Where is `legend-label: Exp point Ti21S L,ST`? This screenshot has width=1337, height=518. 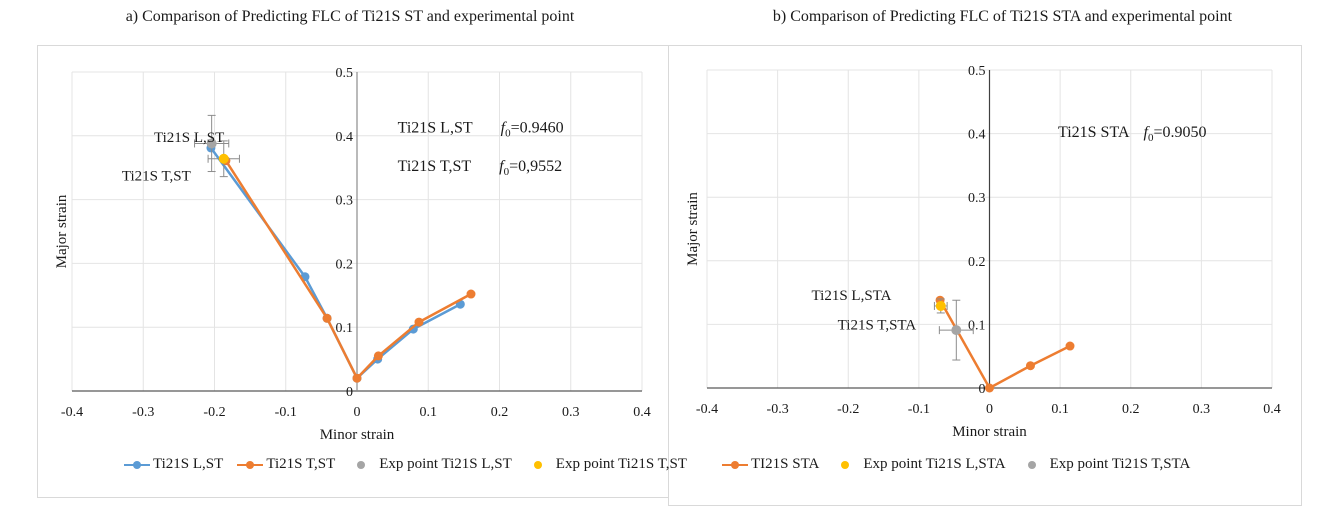
legend-label: Exp point Ti21S L,ST is located at coordinates (445, 464).